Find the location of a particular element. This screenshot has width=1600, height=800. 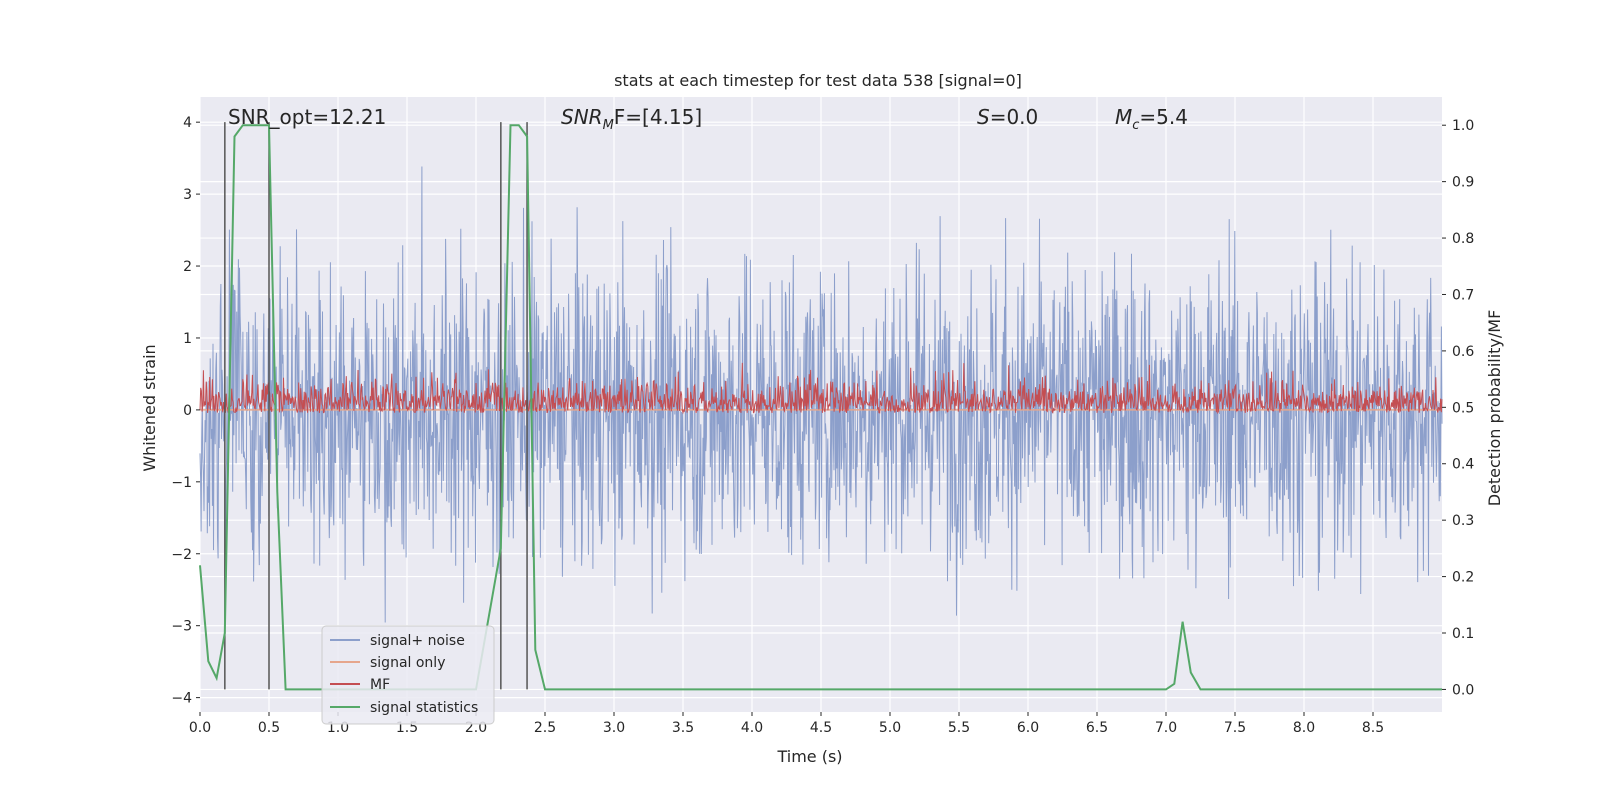

legend-entry-2: MF is located at coordinates (380, 685).